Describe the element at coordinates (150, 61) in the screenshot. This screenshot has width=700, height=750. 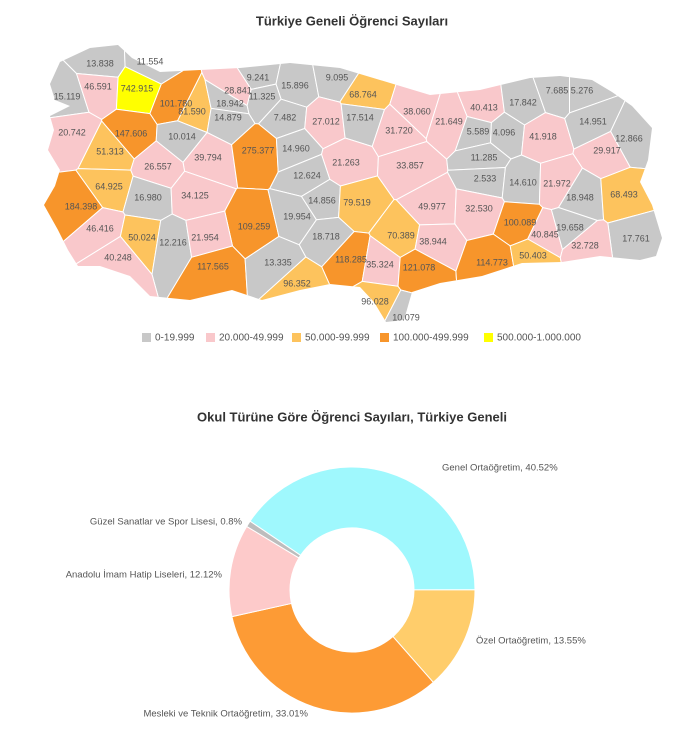
I see `province-label: 11.554` at that location.